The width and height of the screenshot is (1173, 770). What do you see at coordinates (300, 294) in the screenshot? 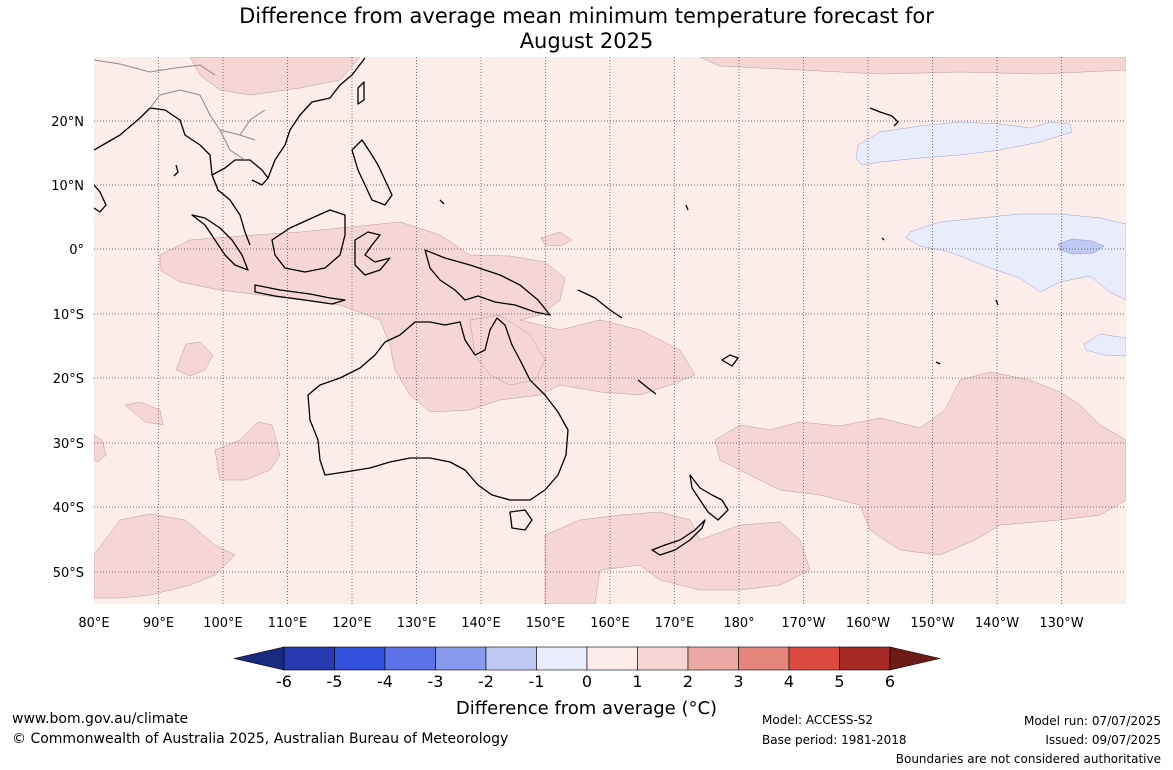
I see `coast-java` at bounding box center [300, 294].